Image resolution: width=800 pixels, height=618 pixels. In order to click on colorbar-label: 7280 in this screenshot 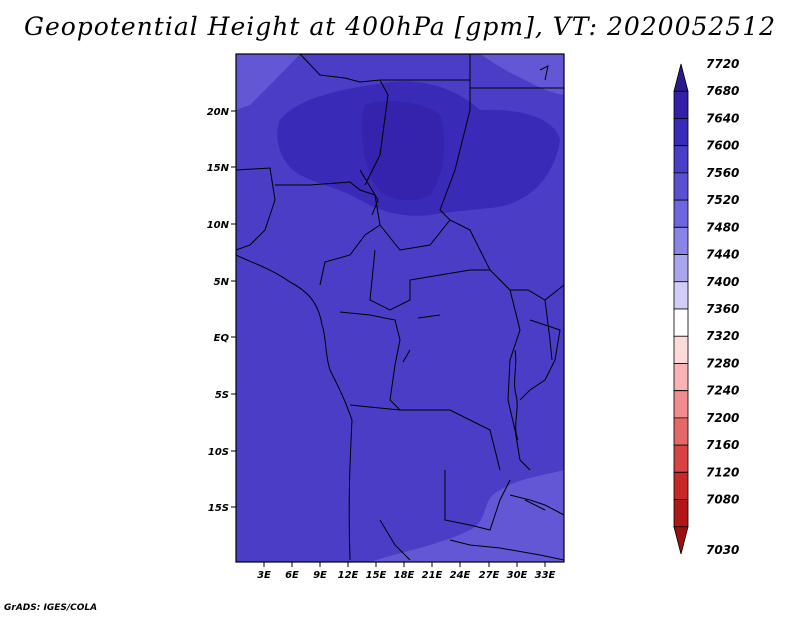, I will do `click(722, 363)`.